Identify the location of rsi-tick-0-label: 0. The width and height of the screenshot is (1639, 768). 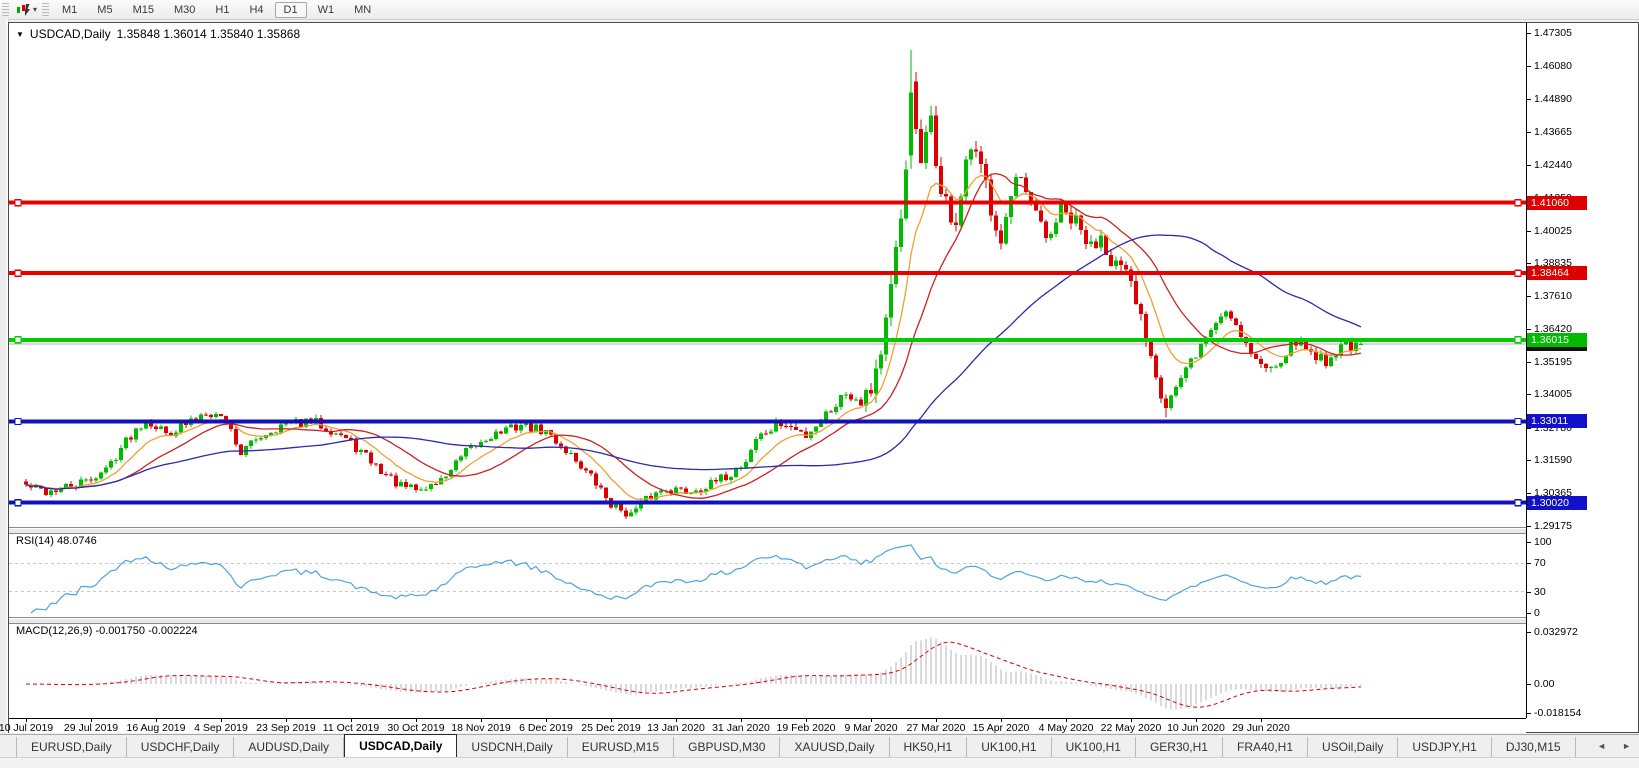
(1537, 613).